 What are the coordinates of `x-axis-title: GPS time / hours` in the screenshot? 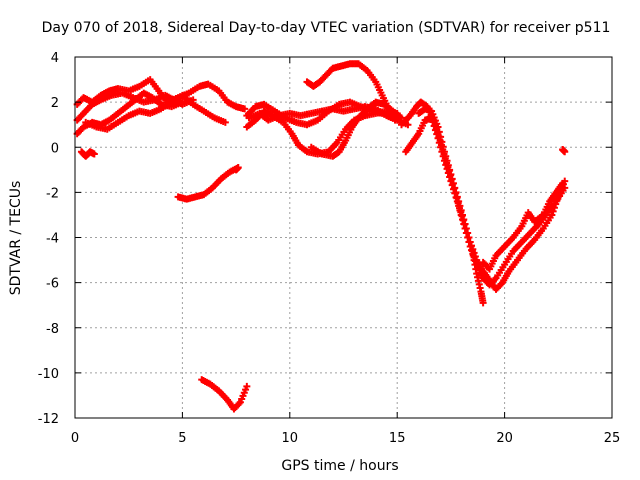 It's located at (339, 466).